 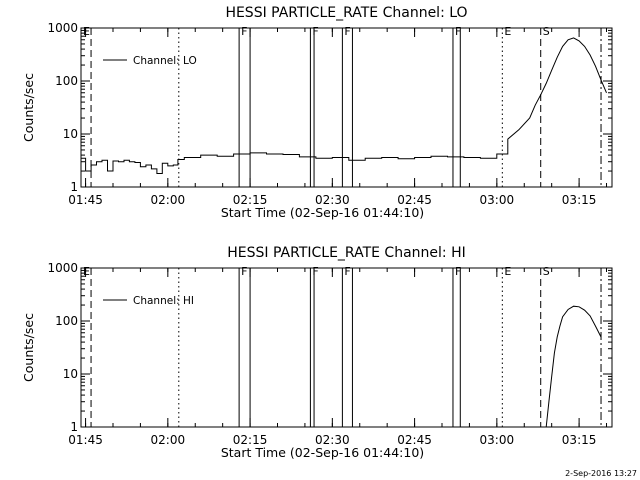 I want to click on chart-title: HESSI PARTICLE_RATE Channel: HI, so click(x=346, y=253).